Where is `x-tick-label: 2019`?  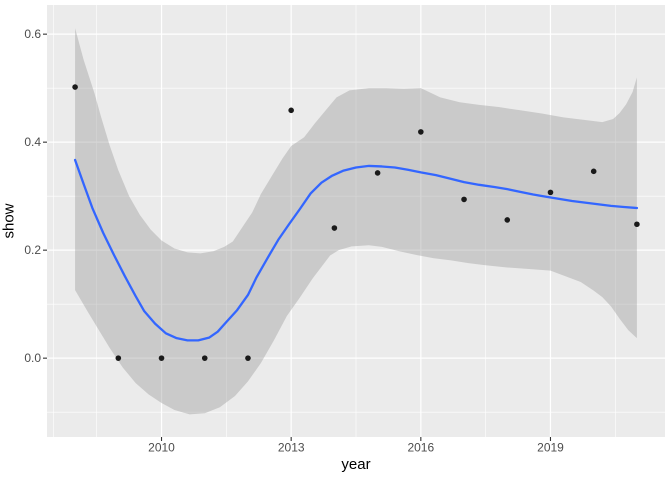
x-tick-label: 2019 is located at coordinates (550, 448).